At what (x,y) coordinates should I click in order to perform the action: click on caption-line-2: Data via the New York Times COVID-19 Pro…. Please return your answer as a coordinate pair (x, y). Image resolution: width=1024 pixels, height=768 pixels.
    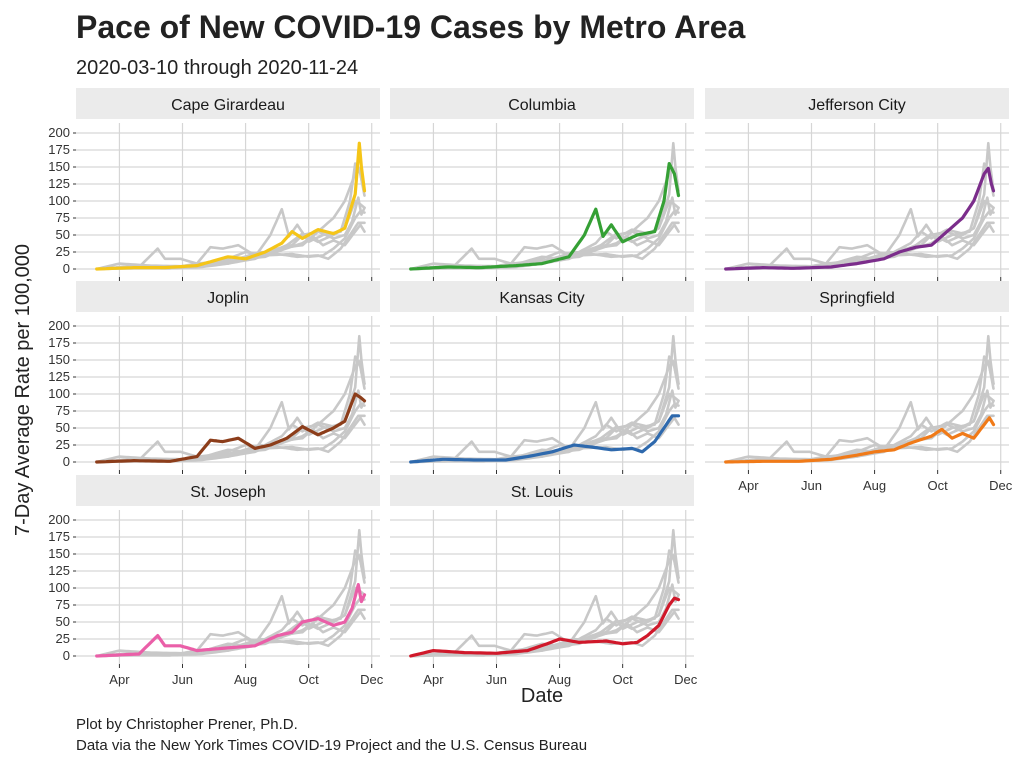
    Looking at the image, I should click on (331, 745).